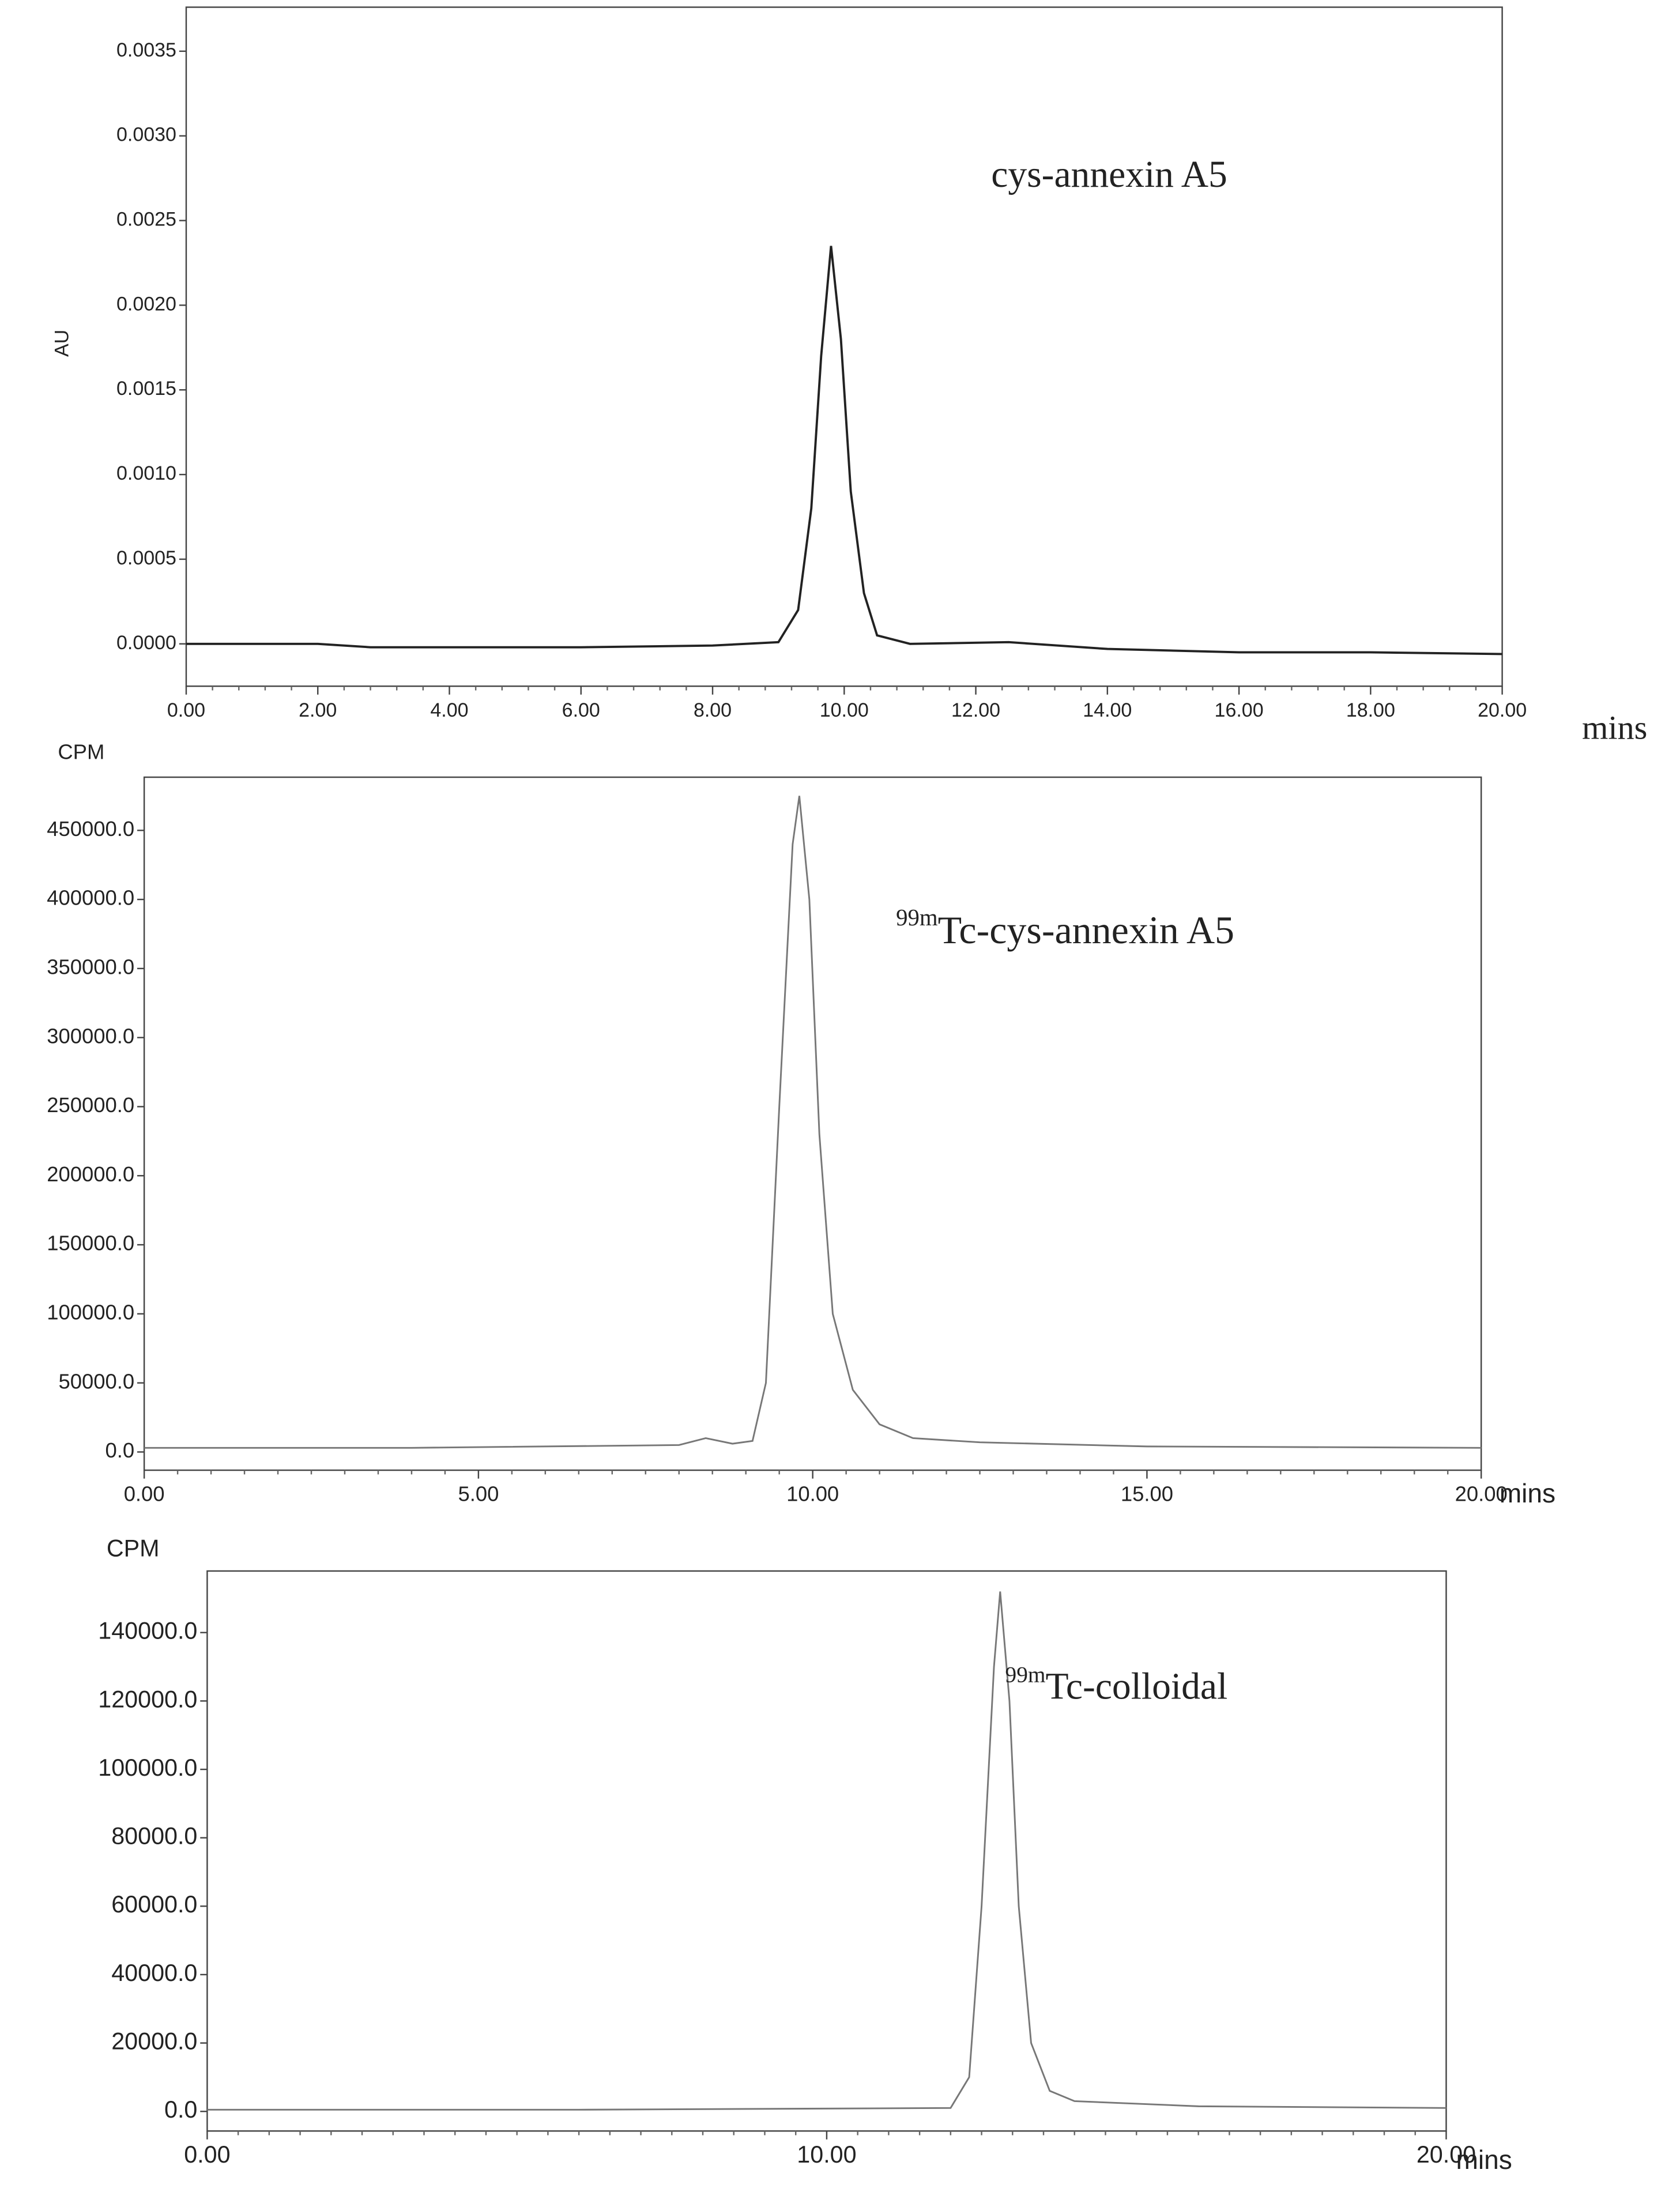 This screenshot has width=1680, height=2211. Describe the element at coordinates (91, 1243) in the screenshot. I see `y-tick-label: 150000.0` at that location.